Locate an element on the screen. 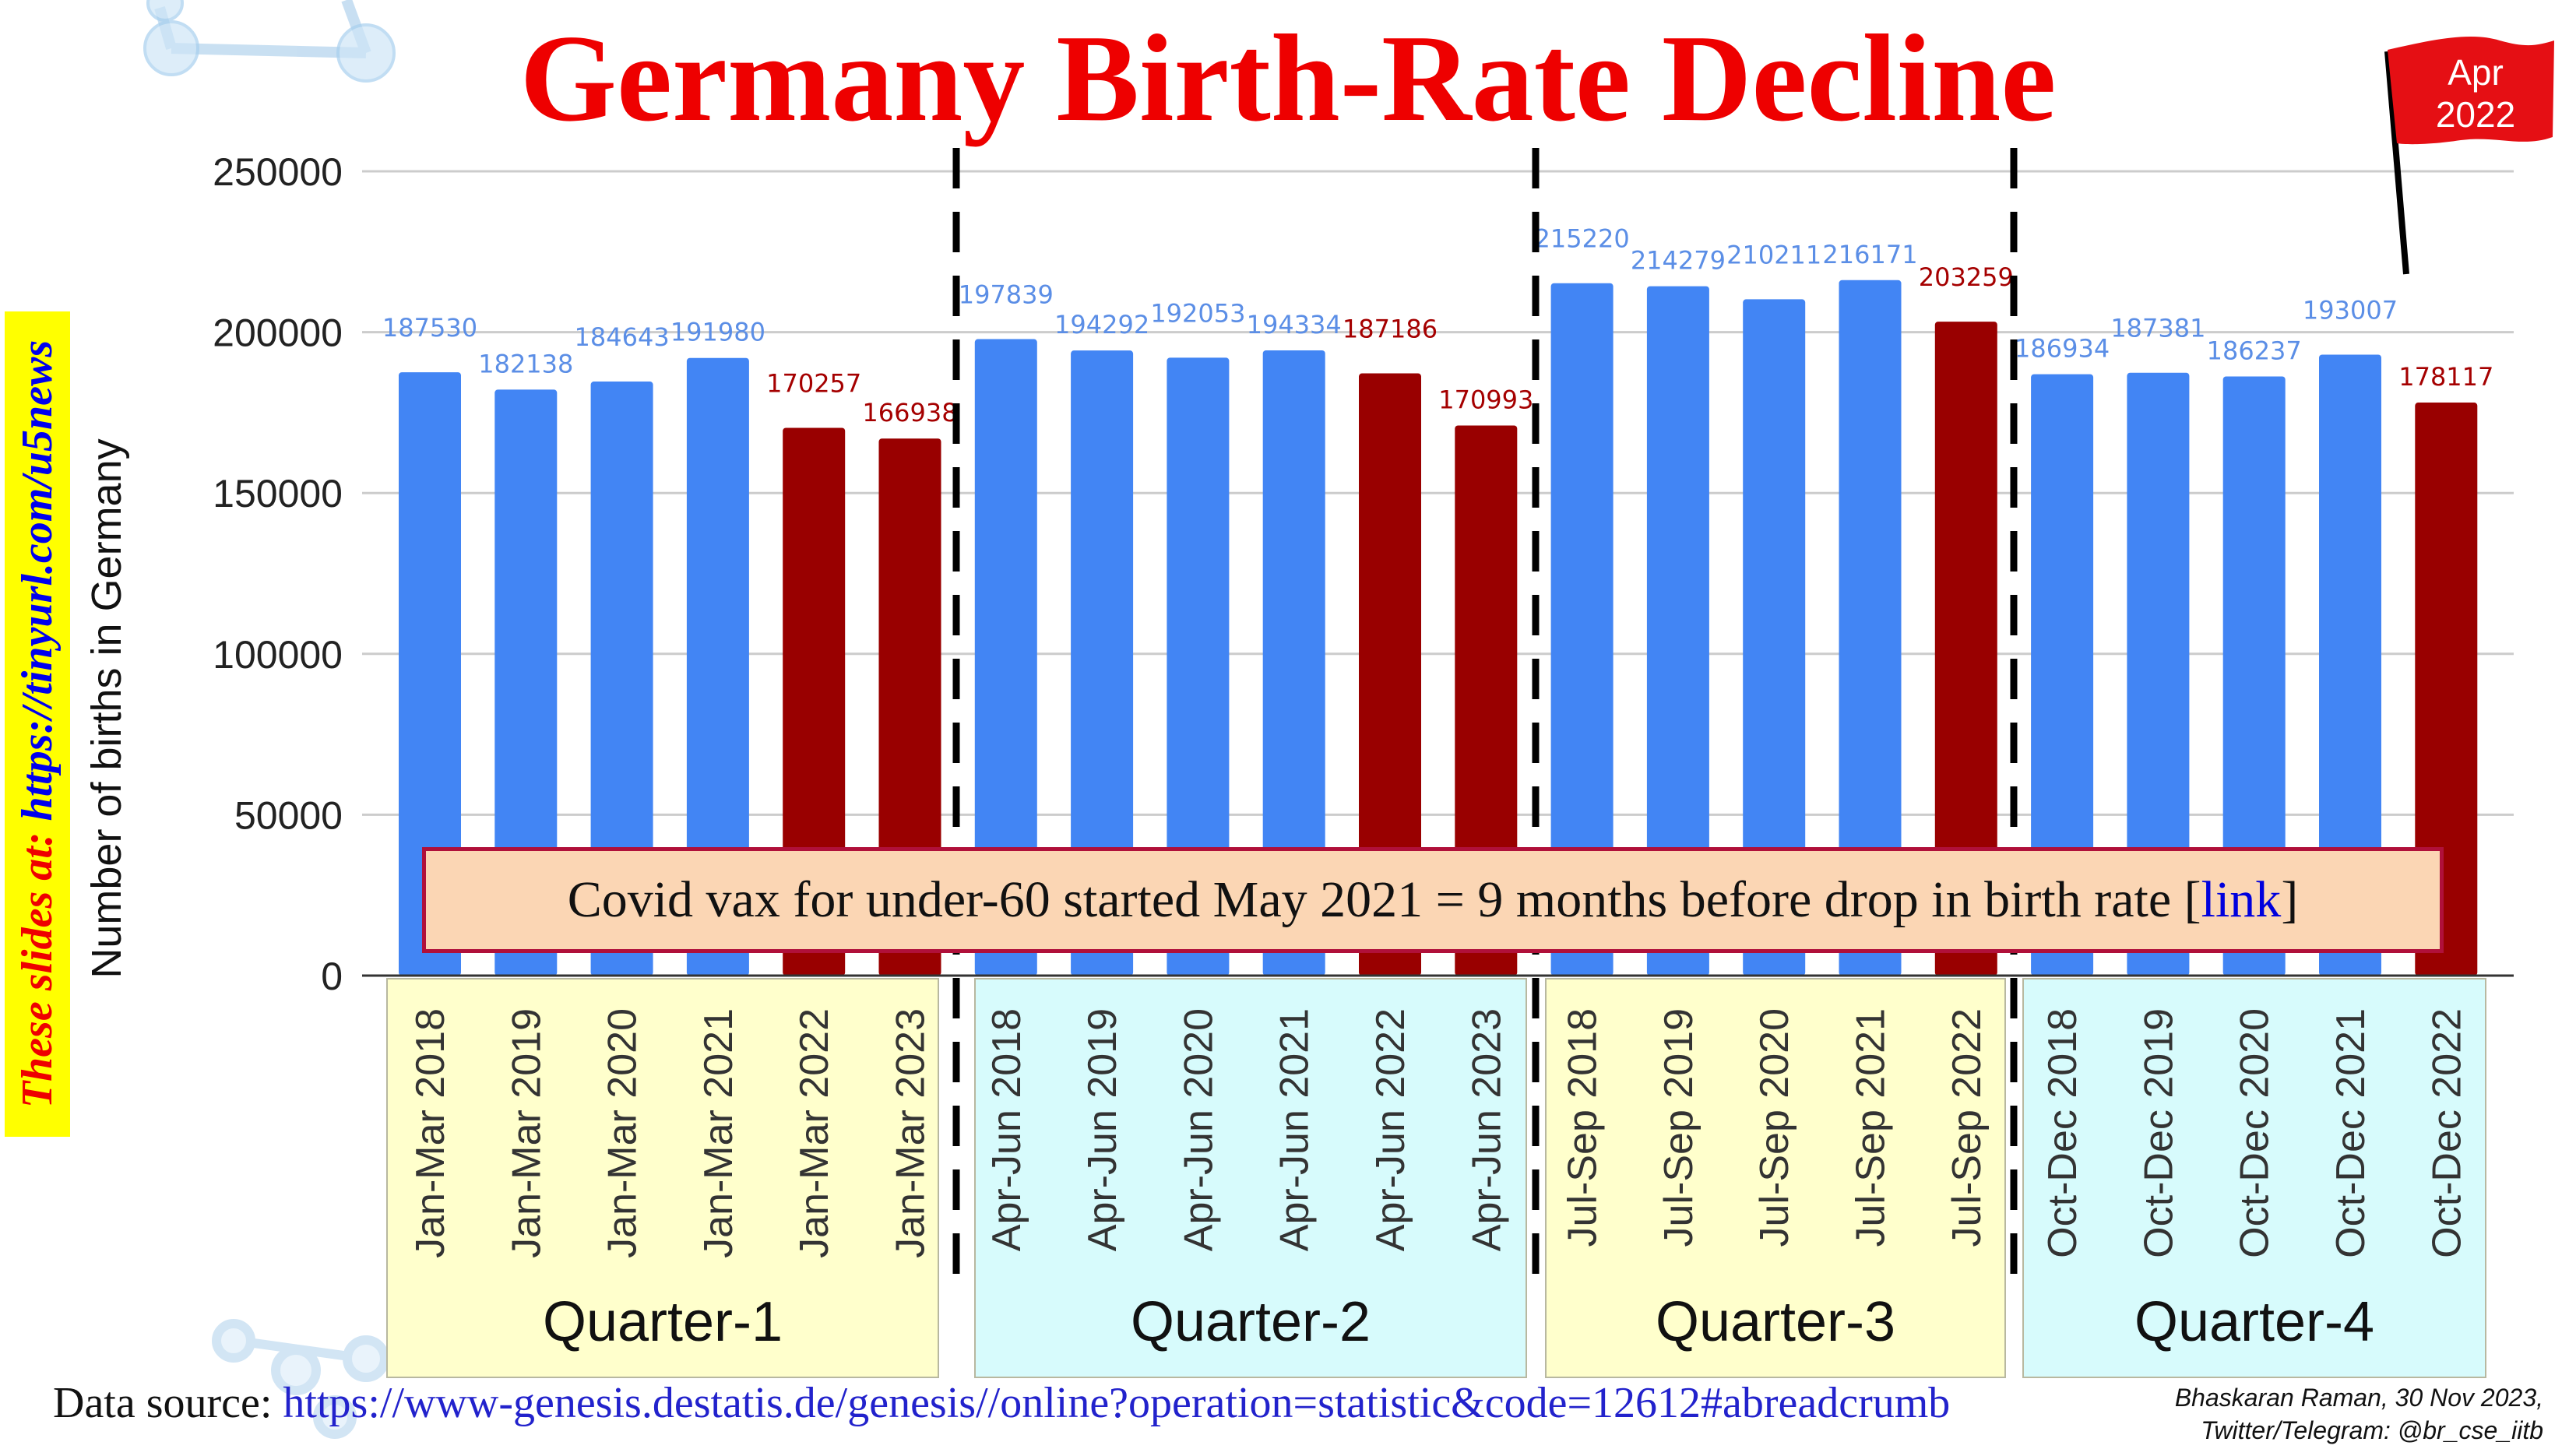 Image resolution: width=2576 pixels, height=1449 pixels. y-tick-label: 50000 is located at coordinates (288, 815).